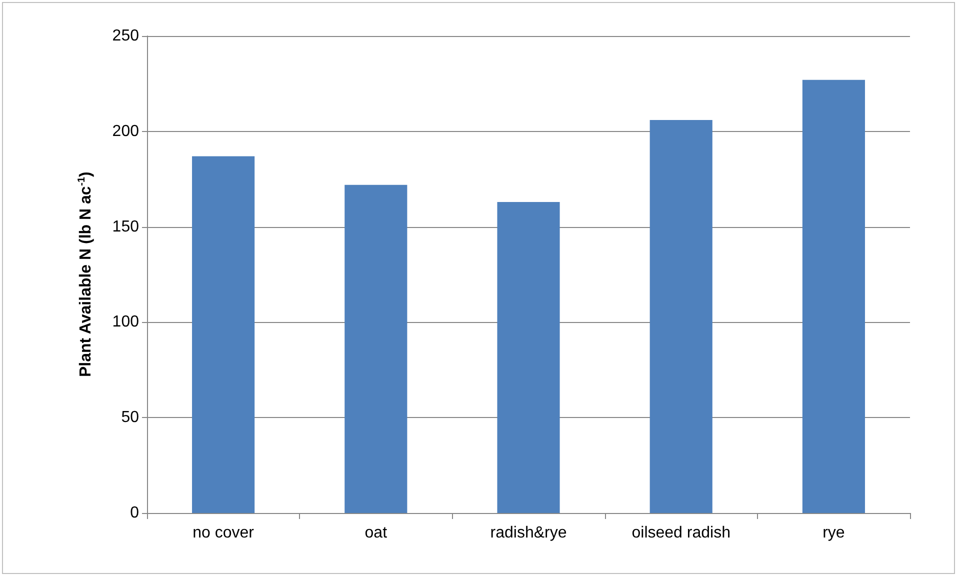 This screenshot has width=957, height=576. I want to click on x-tick-label: no cover, so click(223, 533).